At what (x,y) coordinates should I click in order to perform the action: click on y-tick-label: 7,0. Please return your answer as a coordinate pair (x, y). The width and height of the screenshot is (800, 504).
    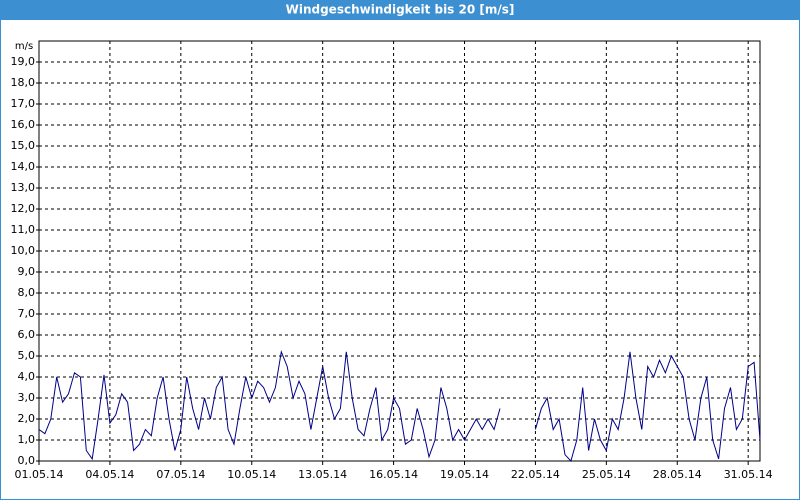
    Looking at the image, I should click on (27, 313).